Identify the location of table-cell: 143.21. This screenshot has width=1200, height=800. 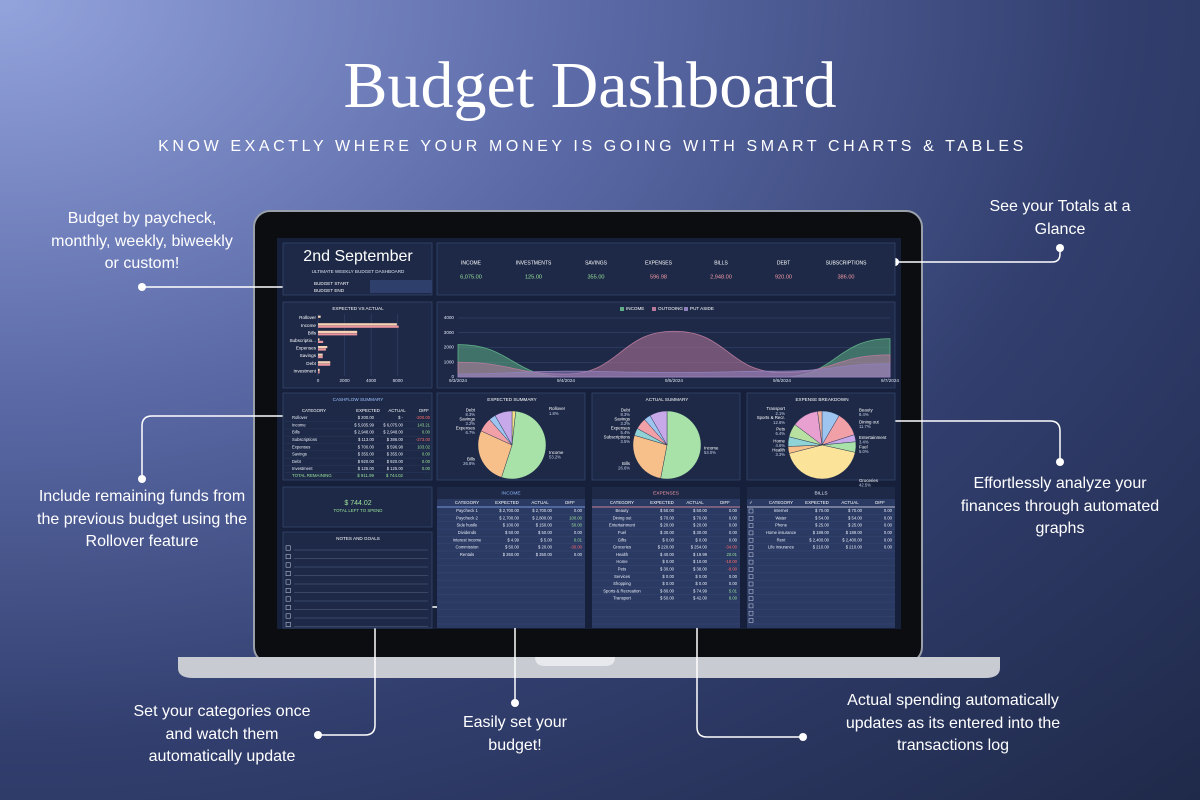
(423, 424).